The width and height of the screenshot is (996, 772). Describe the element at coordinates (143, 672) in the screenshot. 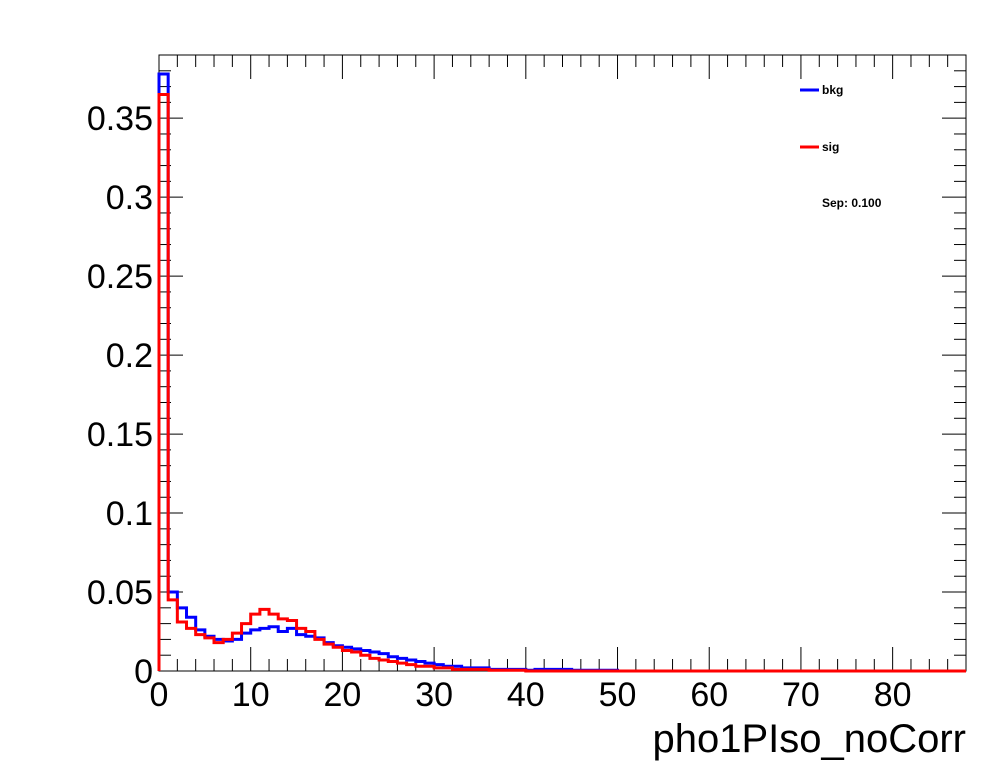

I see `y-tick-label: 0` at that location.